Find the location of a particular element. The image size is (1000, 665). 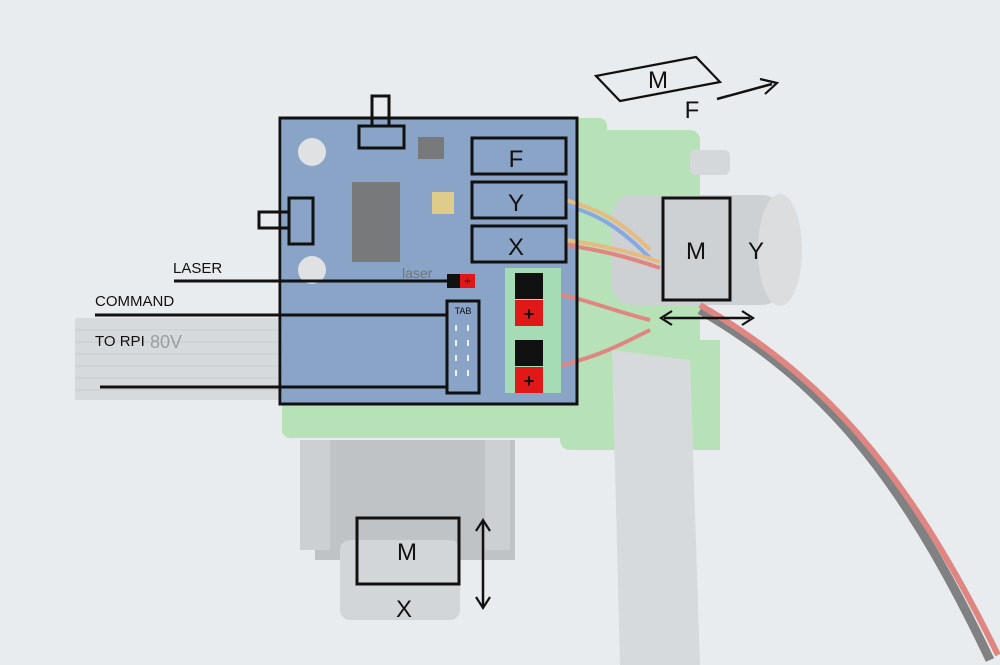

pcb-hole-bottom is located at coordinates (312, 270).